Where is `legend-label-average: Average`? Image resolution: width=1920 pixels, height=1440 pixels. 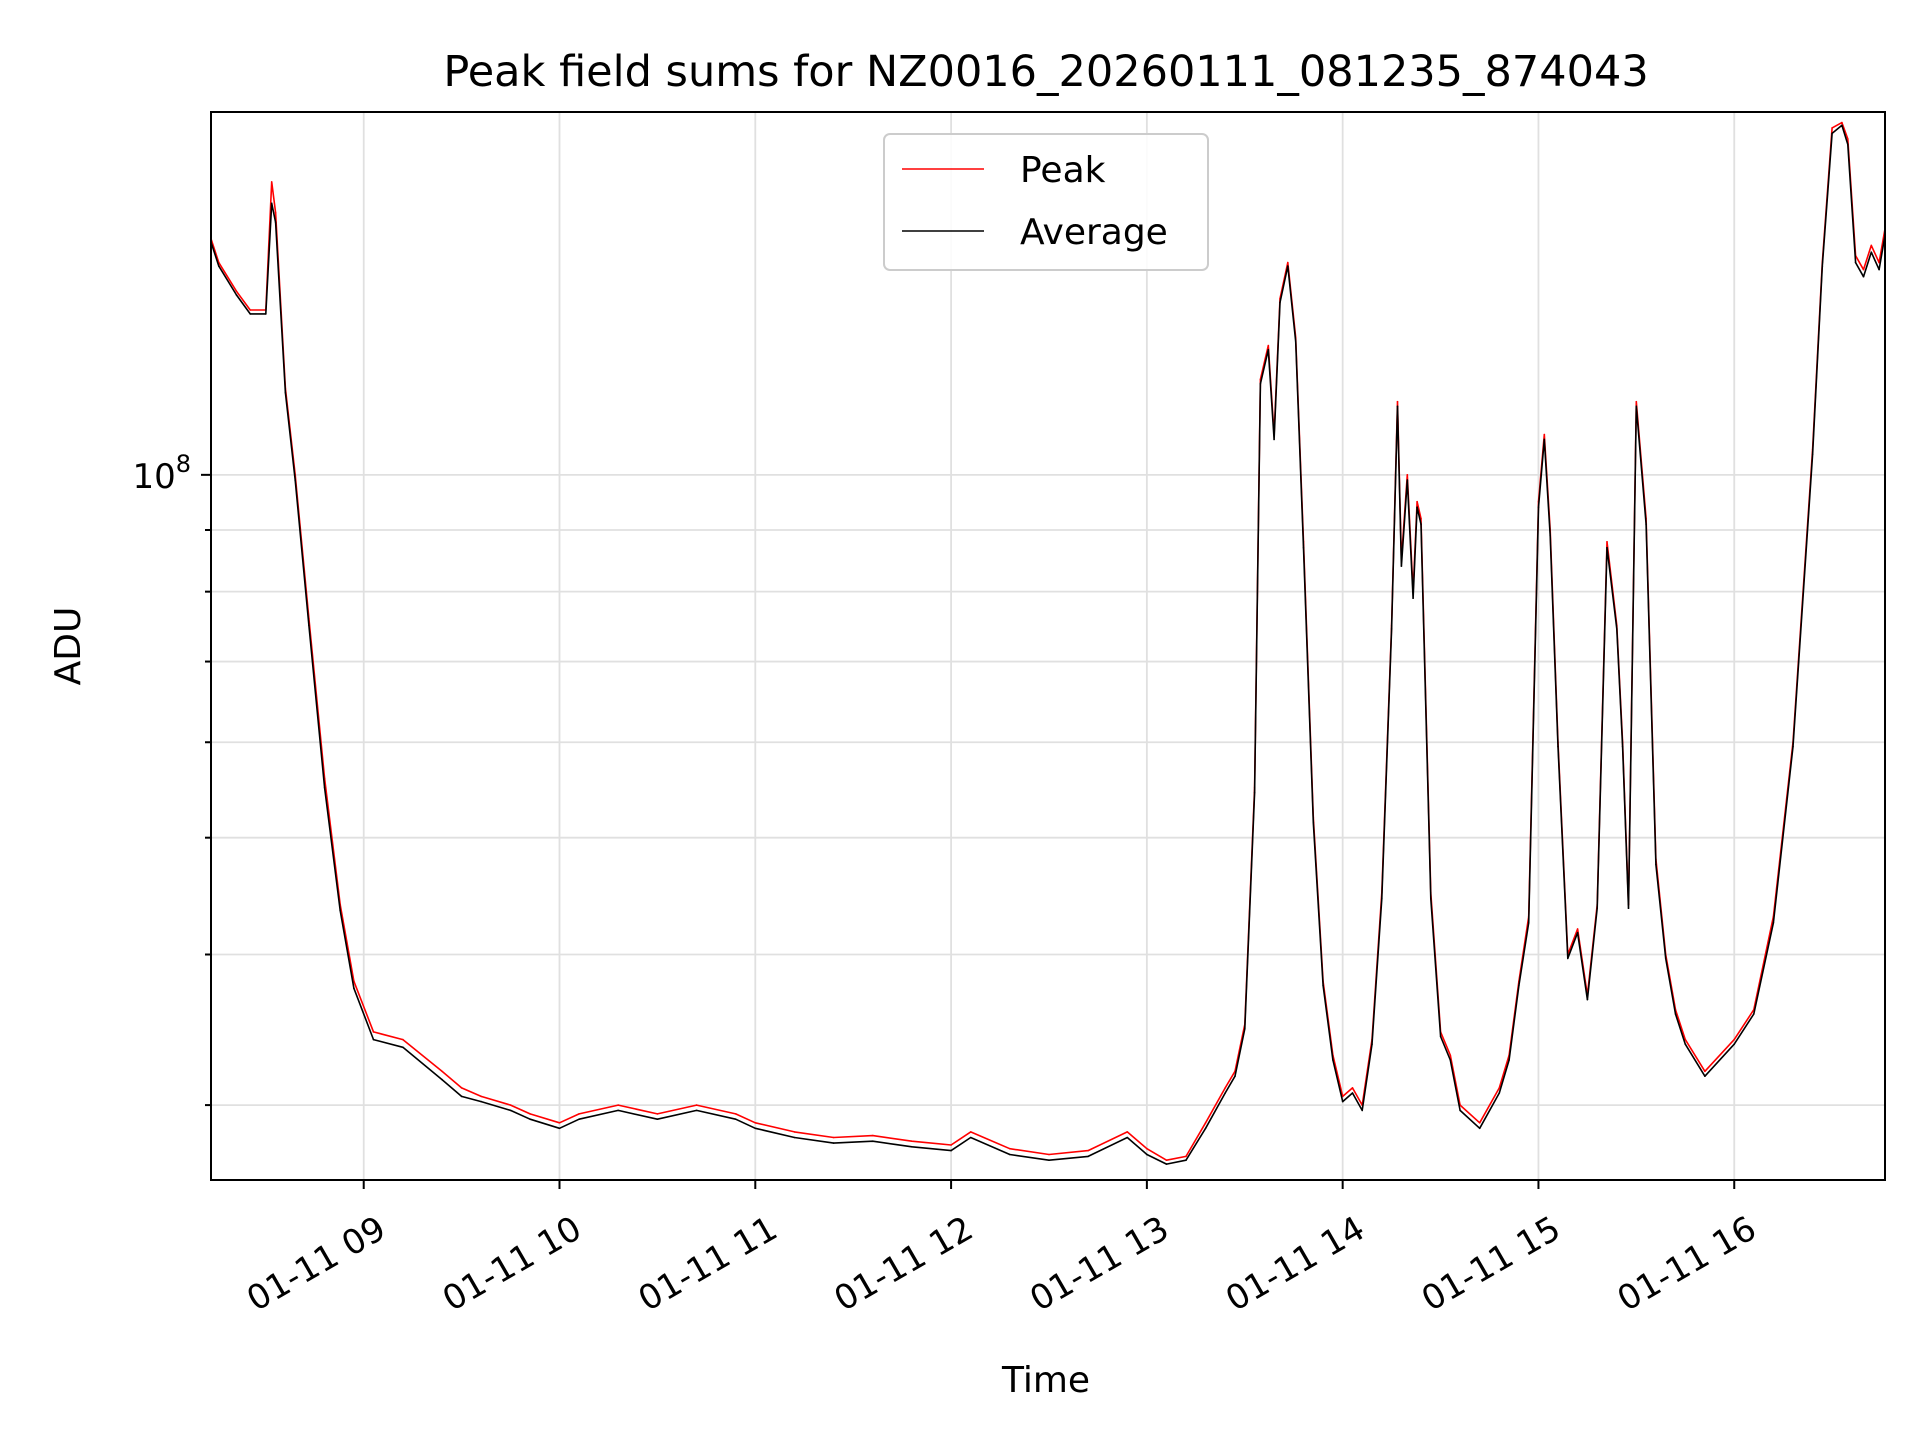
legend-label-average: Average is located at coordinates (1094, 232).